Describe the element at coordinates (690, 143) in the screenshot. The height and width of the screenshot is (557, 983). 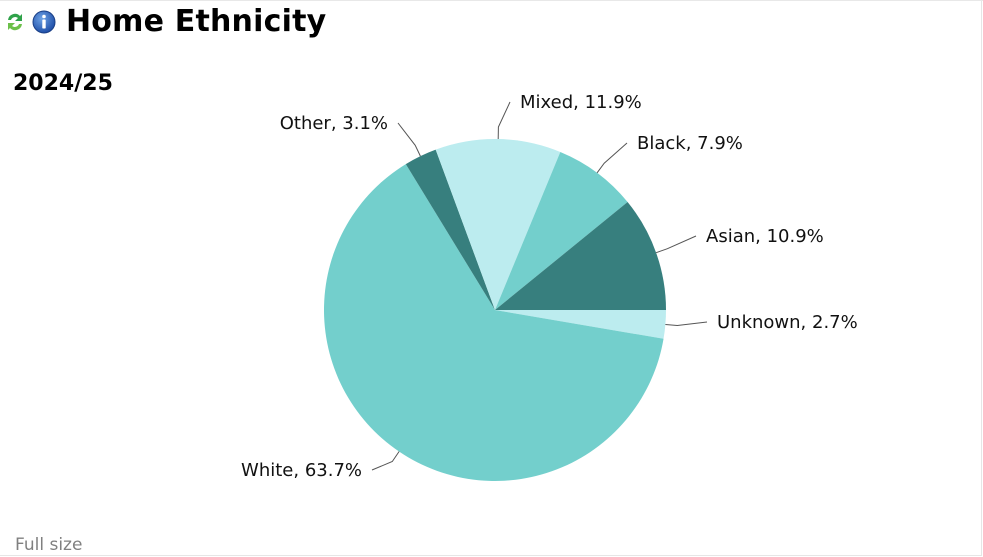
I see `pie-label-black: Black, 7.9%` at that location.